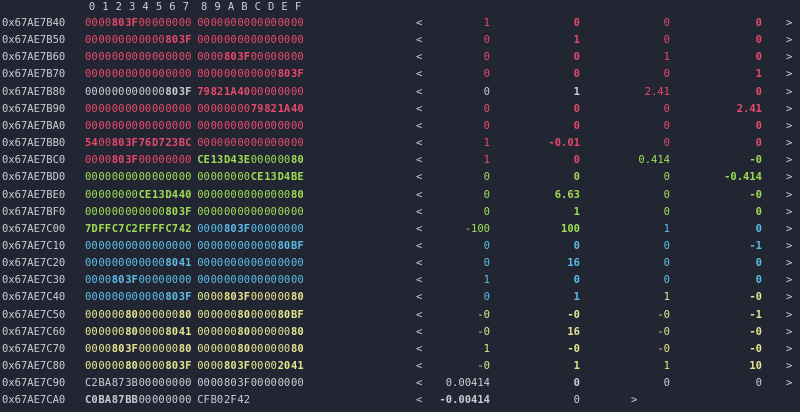 The width and height of the screenshot is (800, 412). I want to click on byte-cell: 87, so click(118, 383).